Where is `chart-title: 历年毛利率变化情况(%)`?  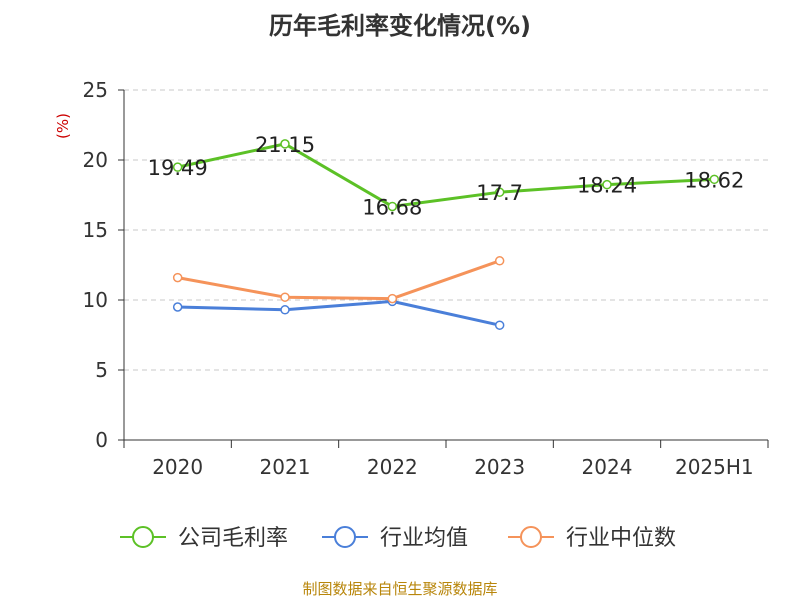
chart-title: 历年毛利率变化情况(%) is located at coordinates (400, 26).